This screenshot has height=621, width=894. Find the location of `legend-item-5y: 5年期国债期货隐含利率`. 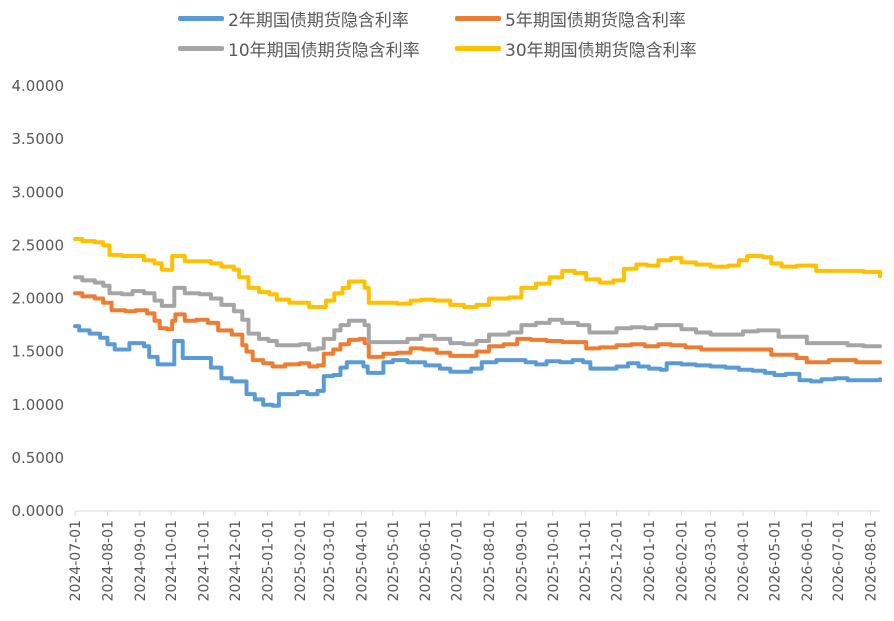

legend-item-5y: 5年期国债期货隐含利率 is located at coordinates (570, 18).